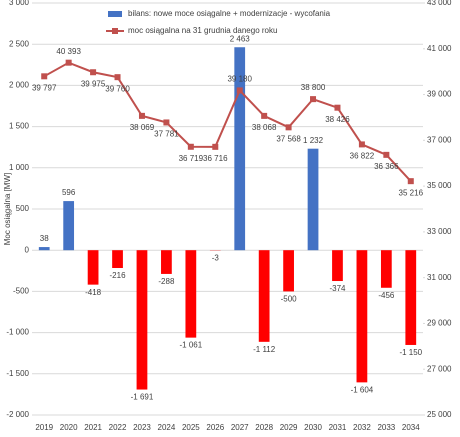 This screenshot has width=460, height=437. Describe the element at coordinates (337, 288) in the screenshot. I see `value-label: -374` at that location.